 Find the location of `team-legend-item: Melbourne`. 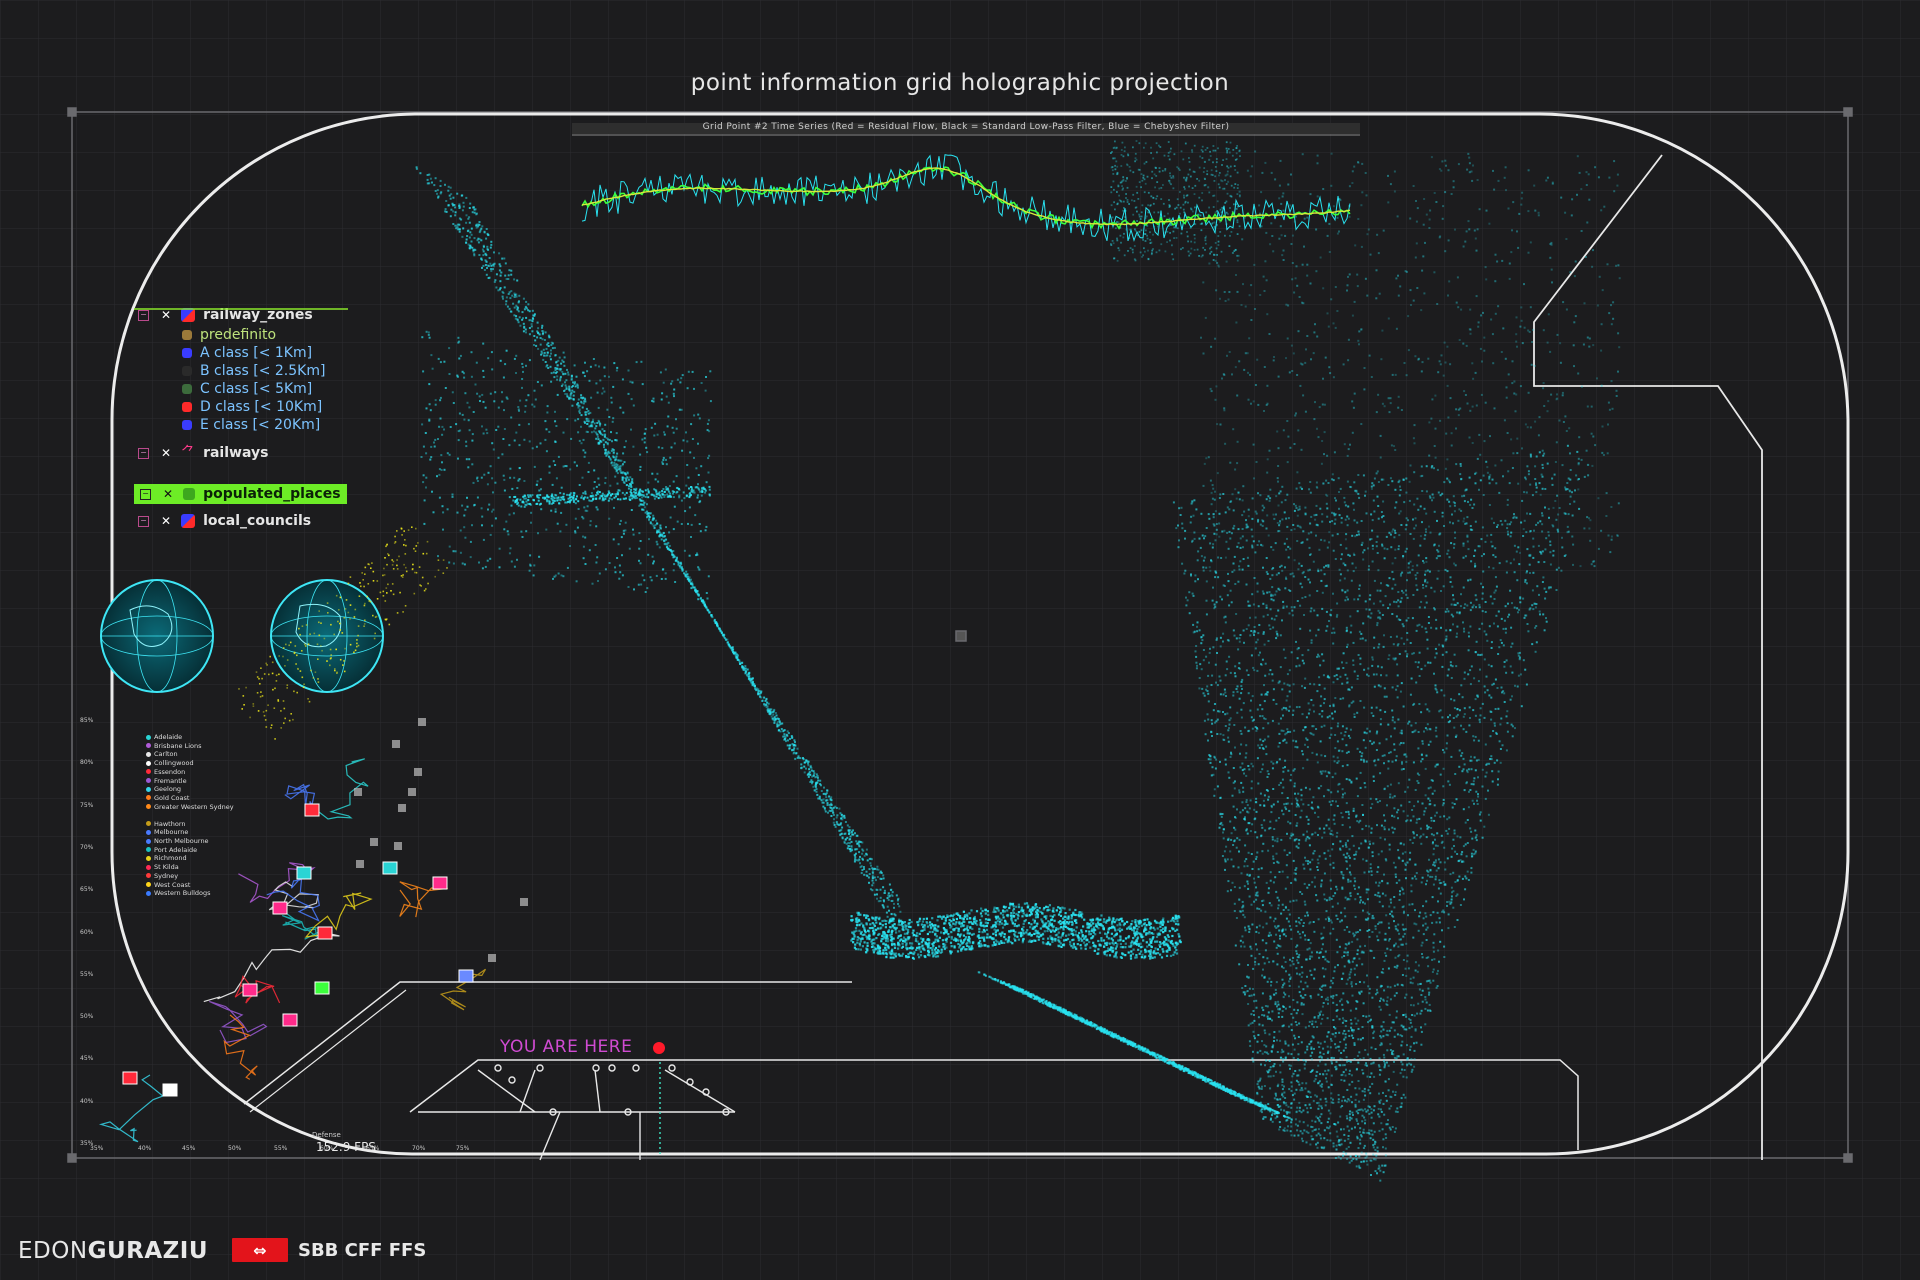

team-legend-item: Melbourne is located at coordinates (167, 832).